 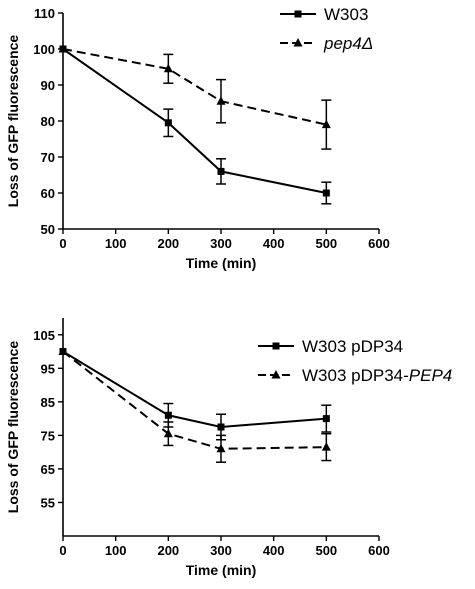 I want to click on y-tick-label: 110, so click(x=44, y=13).